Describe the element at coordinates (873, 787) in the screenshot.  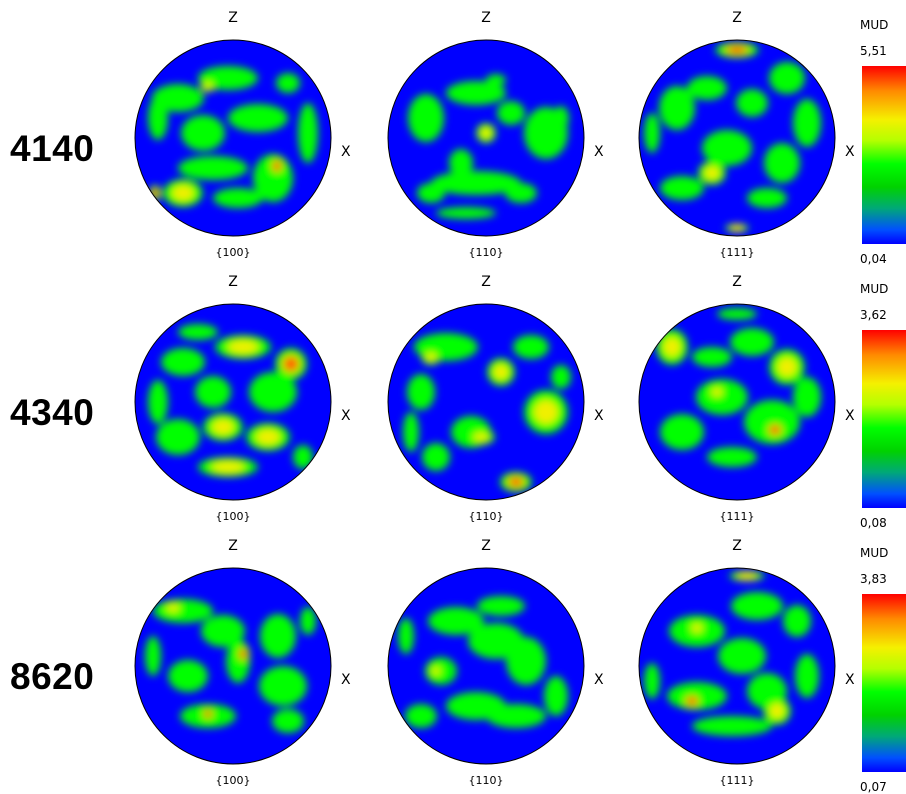
I see `scale-min: 0,07` at that location.